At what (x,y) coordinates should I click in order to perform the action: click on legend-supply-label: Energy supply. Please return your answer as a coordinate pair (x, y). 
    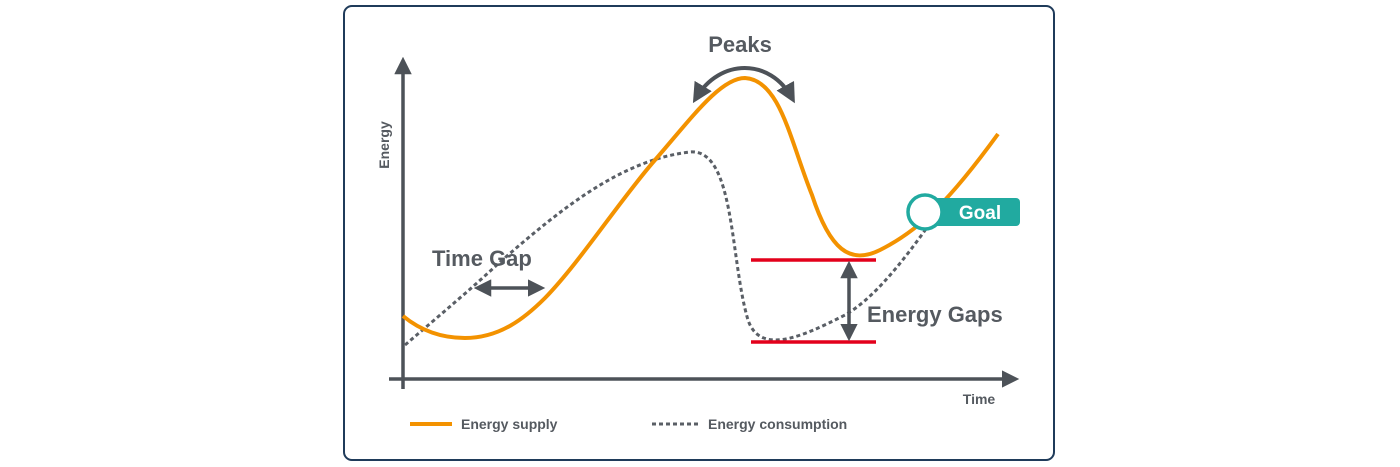
    Looking at the image, I should click on (509, 424).